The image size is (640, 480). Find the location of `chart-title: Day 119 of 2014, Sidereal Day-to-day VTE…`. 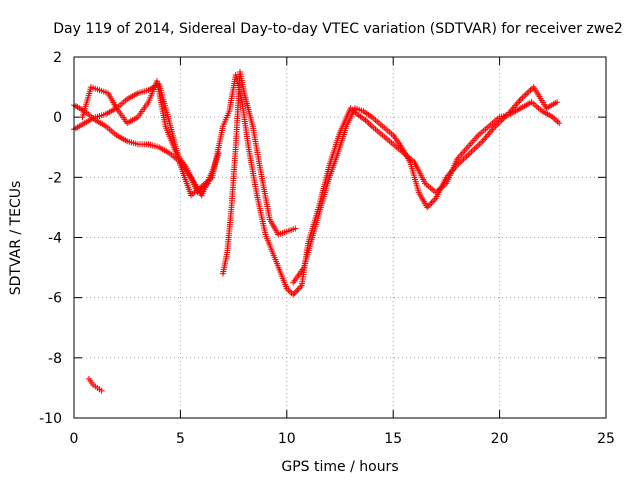

chart-title: Day 119 of 2014, Sidereal Day-to-day VTE… is located at coordinates (338, 29).